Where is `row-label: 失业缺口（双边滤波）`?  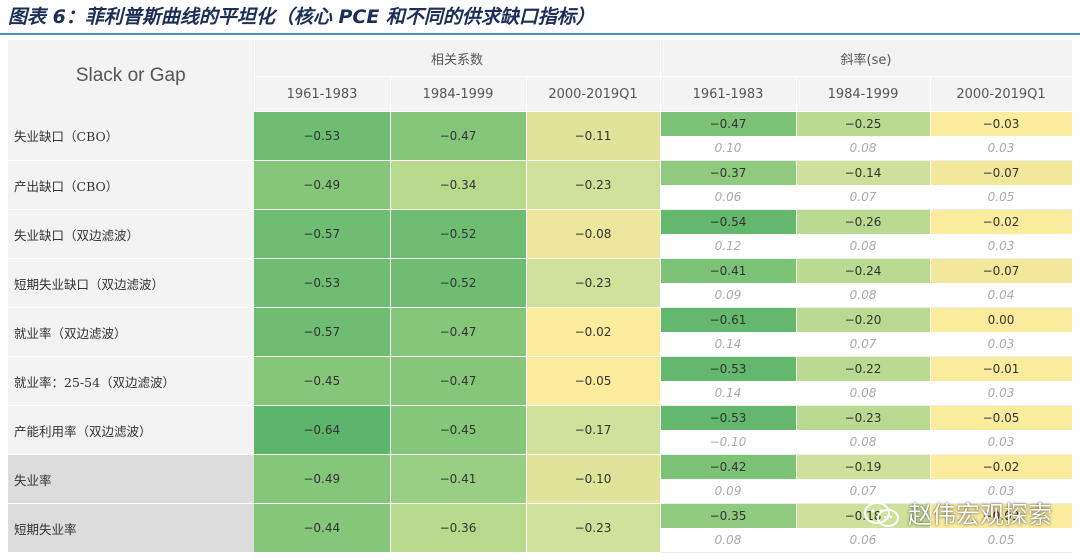
row-label: 失业缺口（双边滤波） is located at coordinates (131, 234).